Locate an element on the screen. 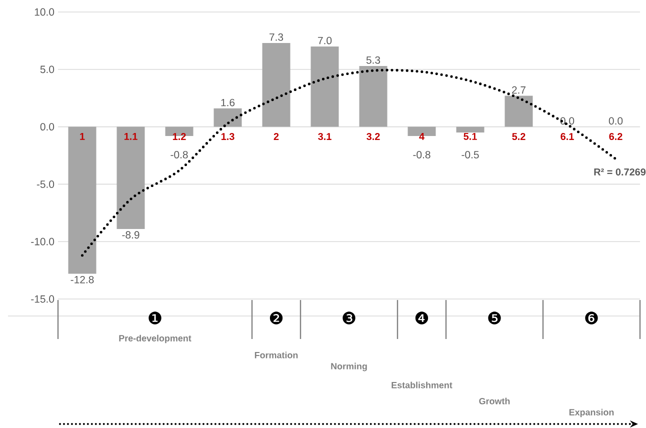 Image resolution: width=646 pixels, height=428 pixels. y-tick-label: 10.0 is located at coordinates (44, 12).